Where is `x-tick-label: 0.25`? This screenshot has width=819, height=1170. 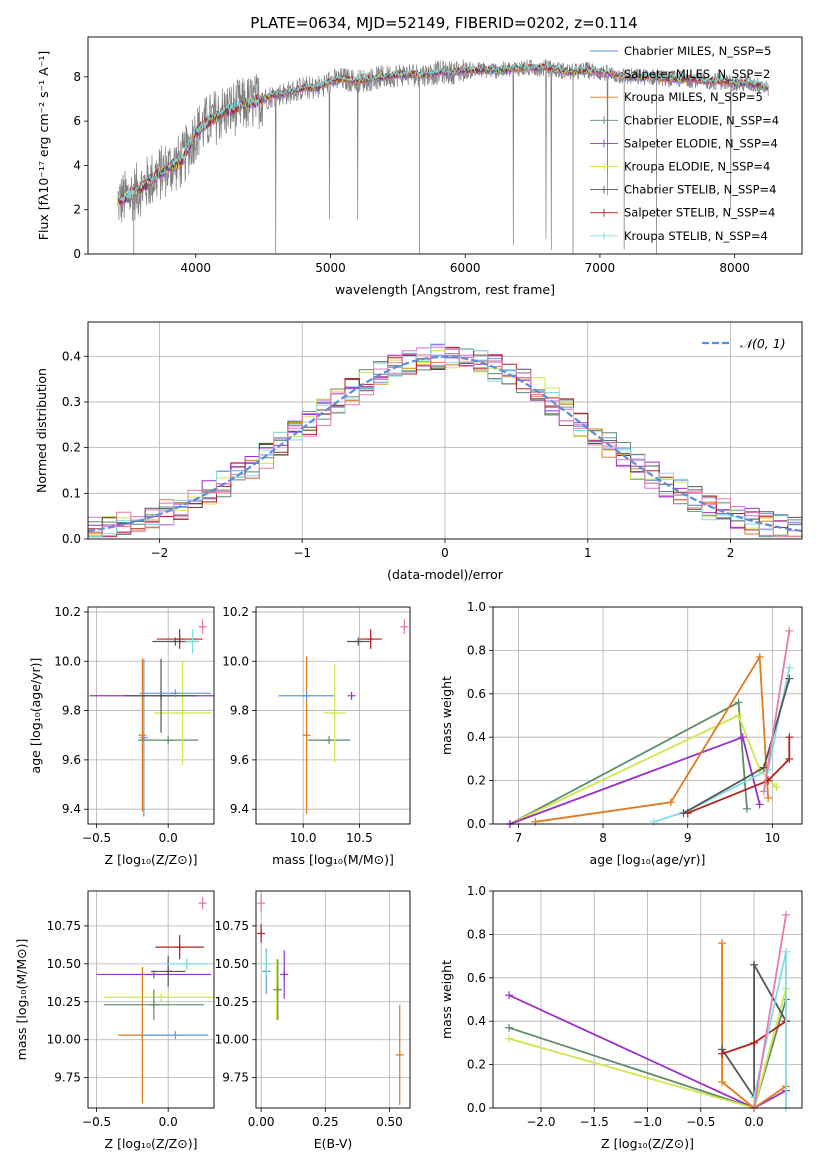 x-tick-label: 0.25 is located at coordinates (325, 1122).